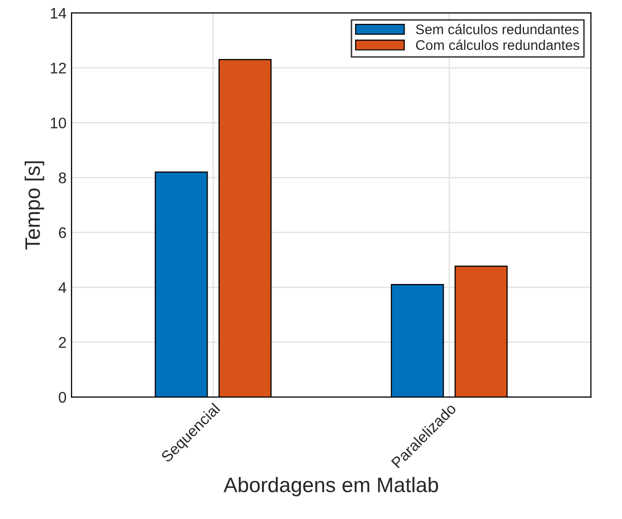 The width and height of the screenshot is (622, 519). What do you see at coordinates (62, 232) in the screenshot?
I see `y-tick-label: 6` at bounding box center [62, 232].